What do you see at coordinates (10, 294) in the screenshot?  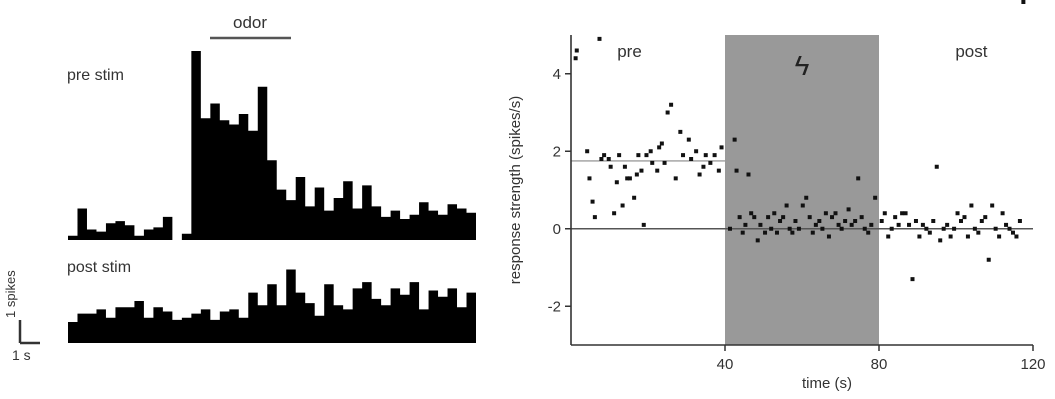 I see `scale-bar-spikes-label: 1 spikes` at bounding box center [10, 294].